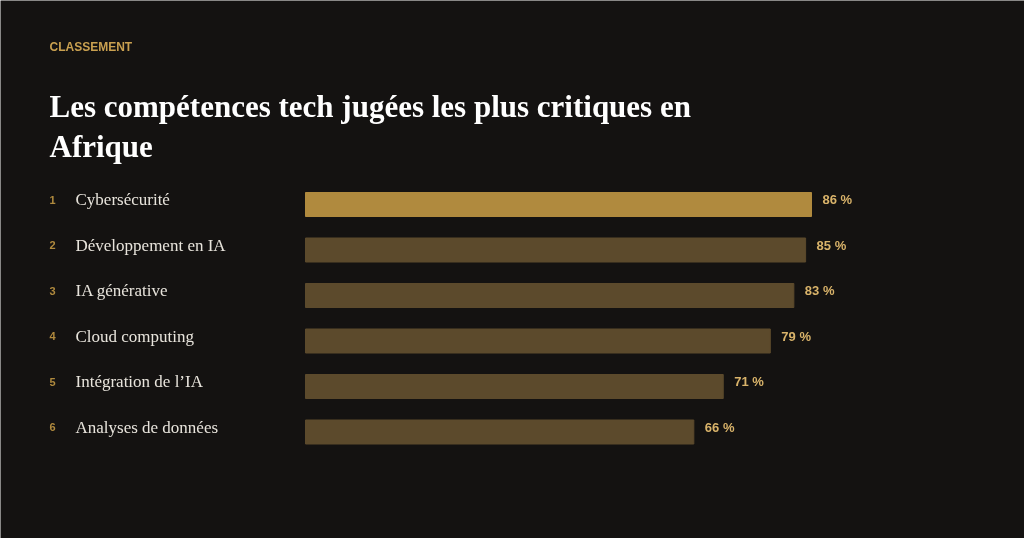 The image size is (1024, 538). Describe the element at coordinates (147, 427) in the screenshot. I see `y-tick-label: Analyses de données` at that location.